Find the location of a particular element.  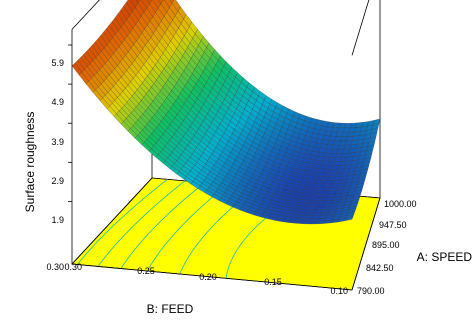

y-tick-label: 790.00 is located at coordinates (371, 291).